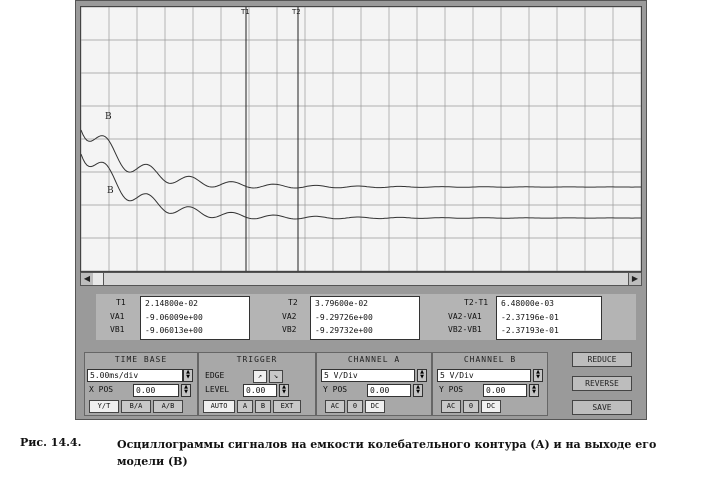 The height and width of the screenshot is (482, 717). I want to click on edge-falling-button: ↘, so click(276, 376).